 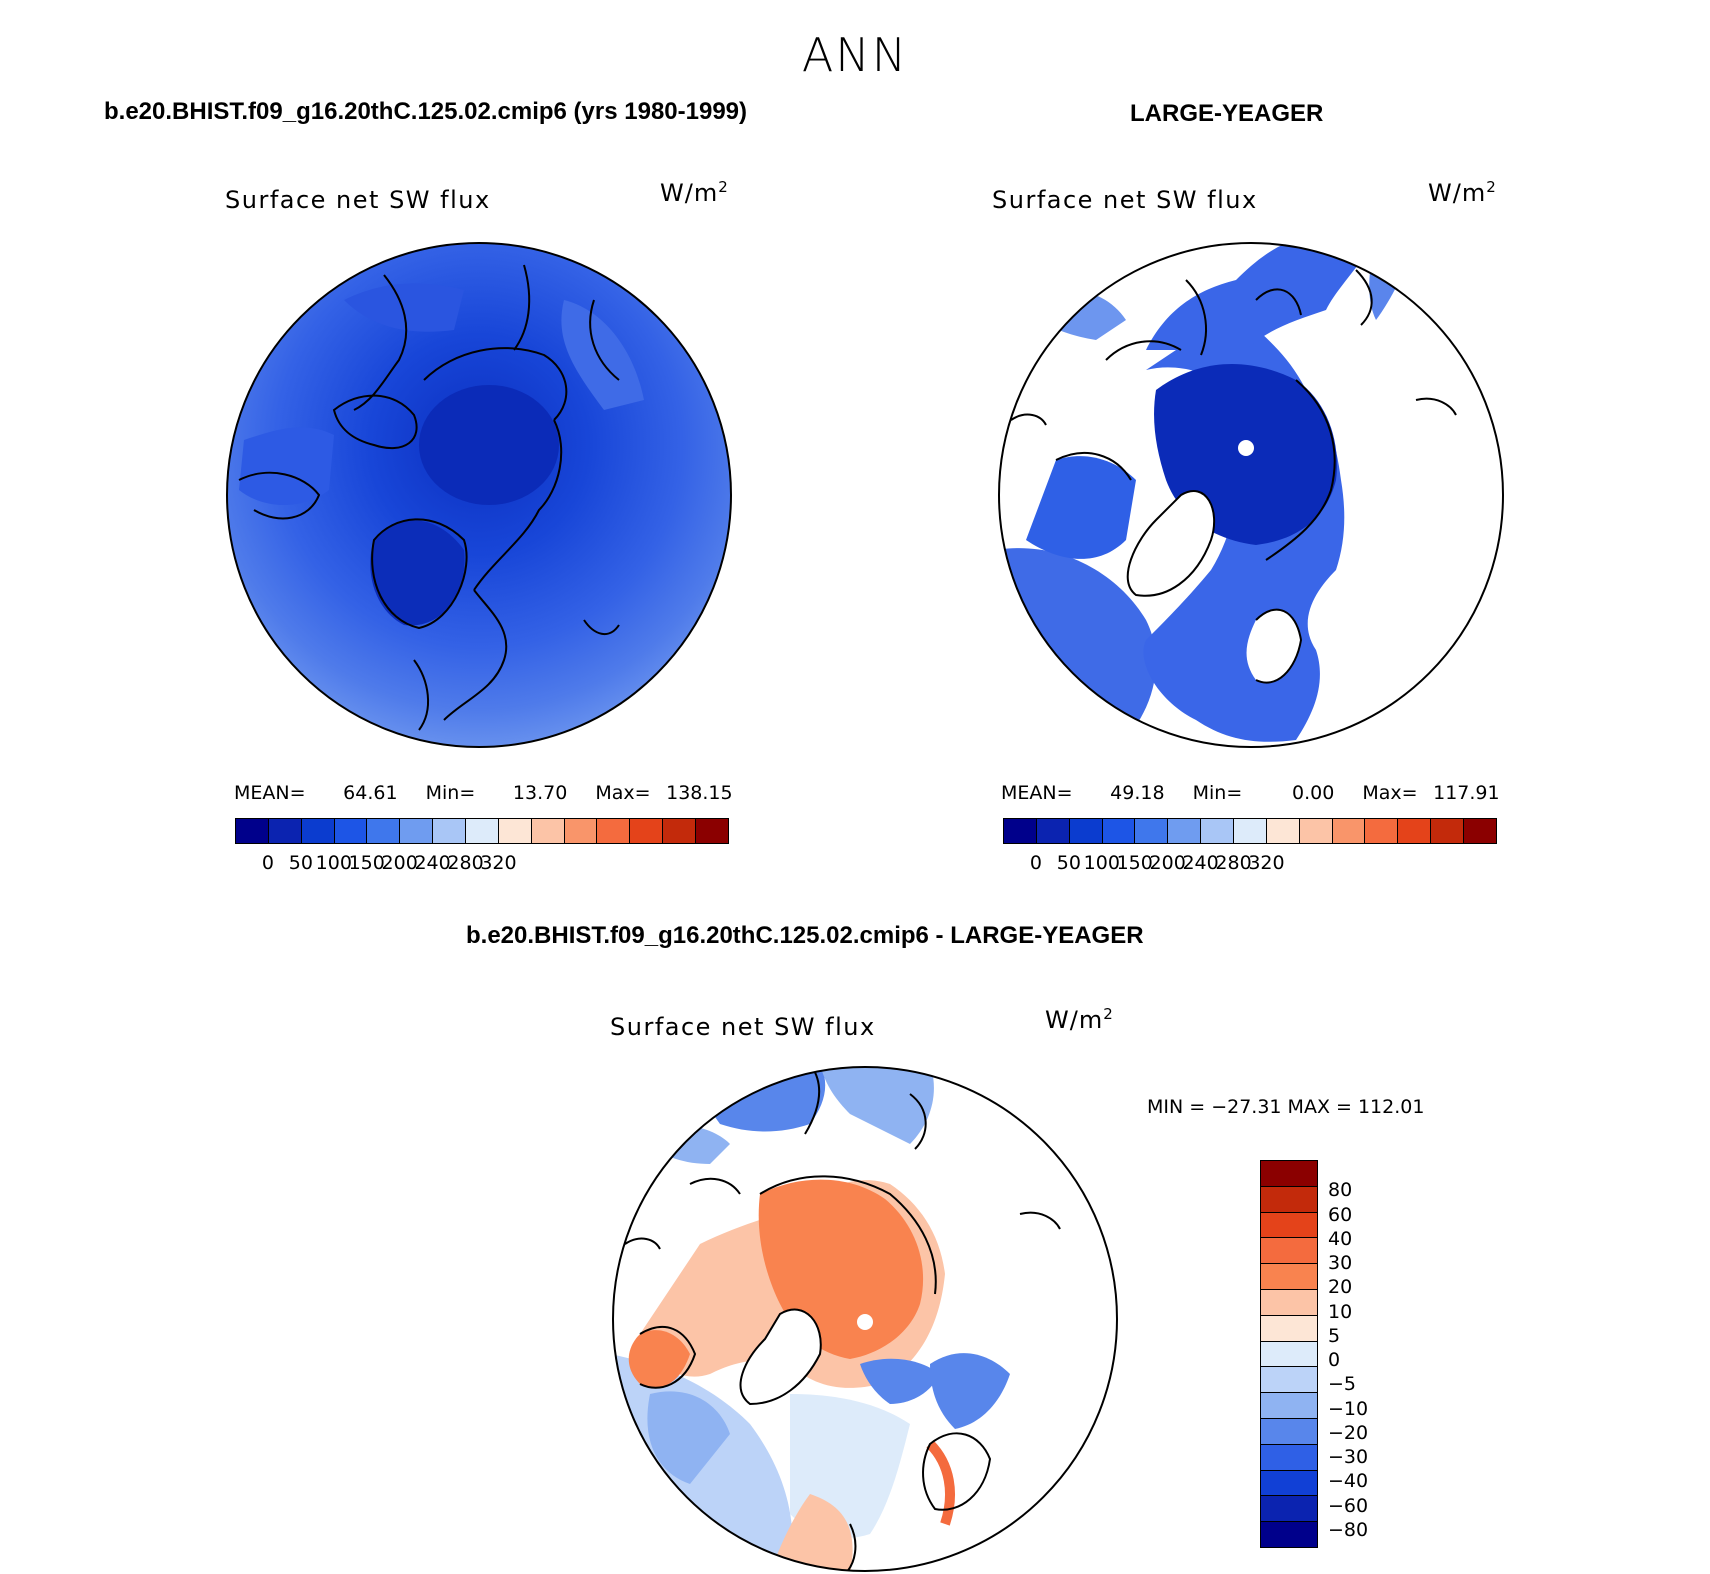 What do you see at coordinates (358, 200) in the screenshot?
I see `panel-model-title: Surface net SW flux` at bounding box center [358, 200].